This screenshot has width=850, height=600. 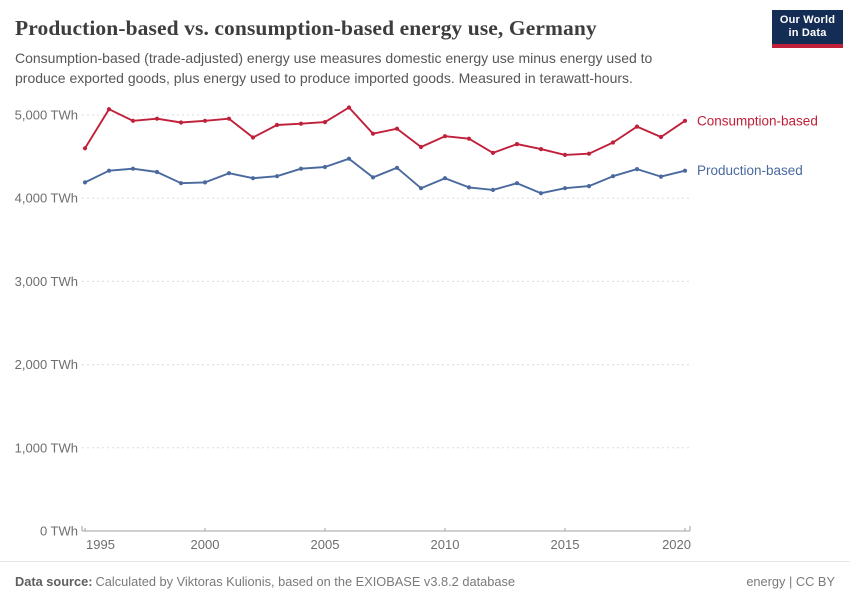 I want to click on series-end-label-consumption-based: Consumption-based, so click(x=757, y=120).